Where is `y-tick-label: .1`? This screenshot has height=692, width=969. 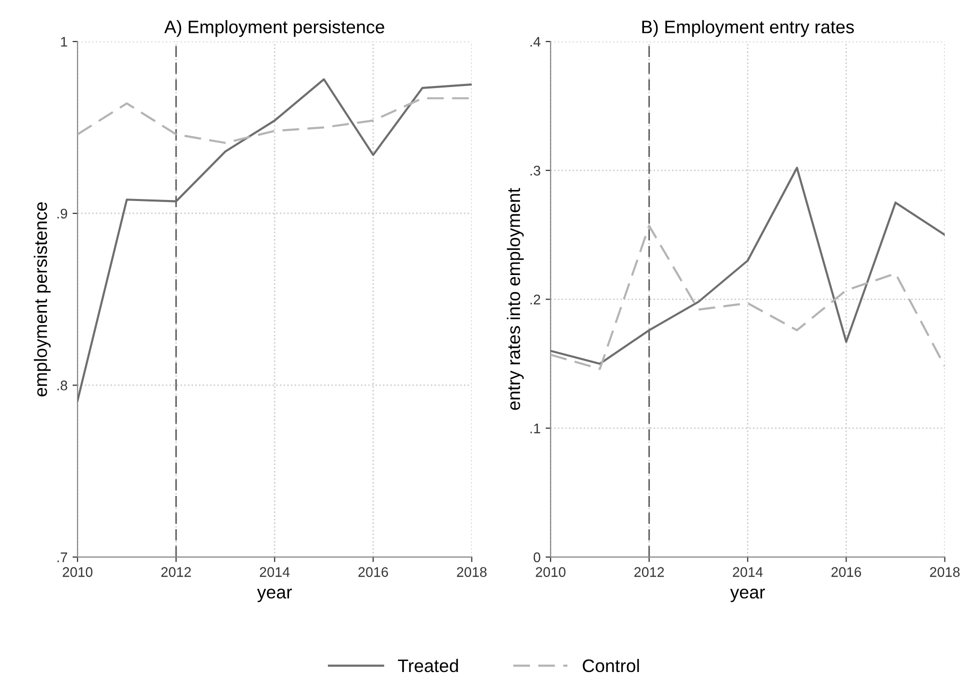
y-tick-label: .1 is located at coordinates (535, 429).